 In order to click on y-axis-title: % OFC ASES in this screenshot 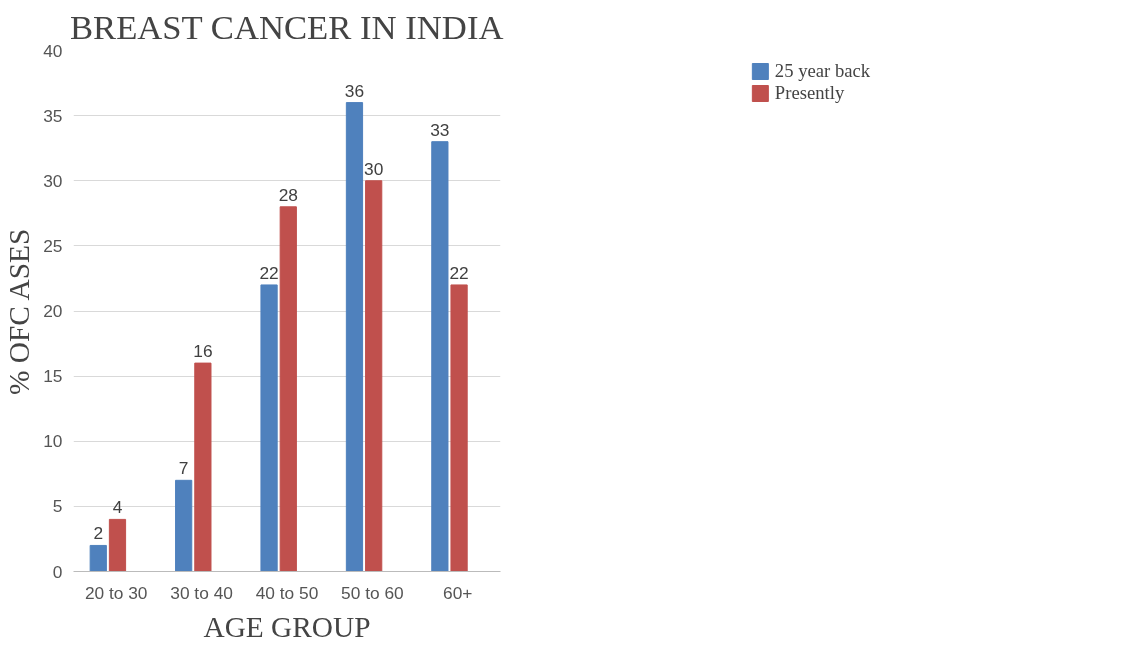, I will do `click(19, 311)`.